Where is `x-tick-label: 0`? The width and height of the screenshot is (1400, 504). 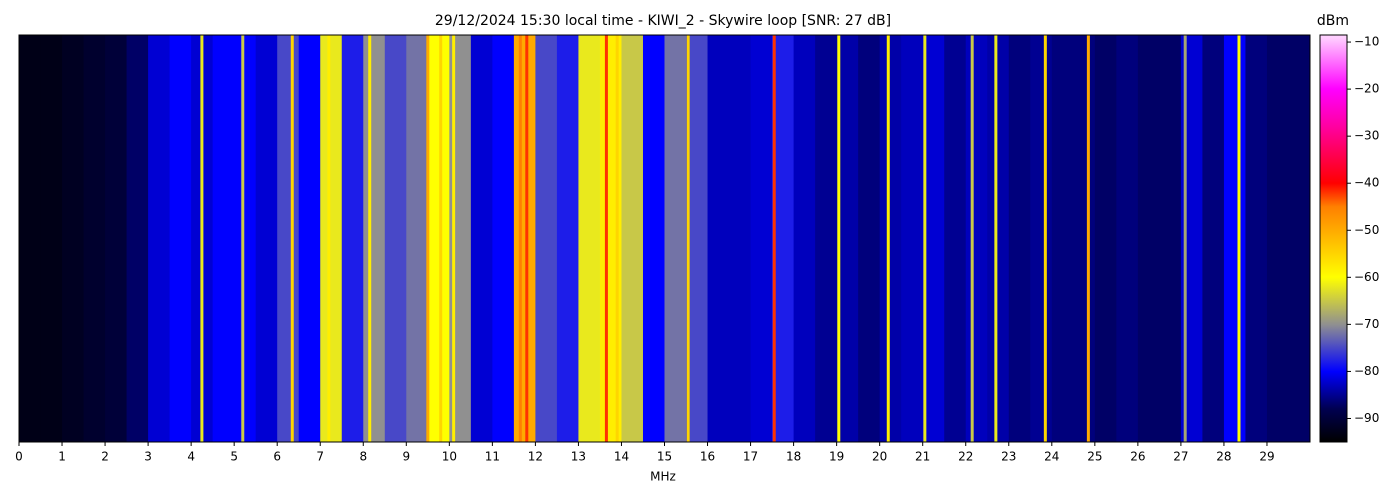
x-tick-label: 0 is located at coordinates (19, 457).